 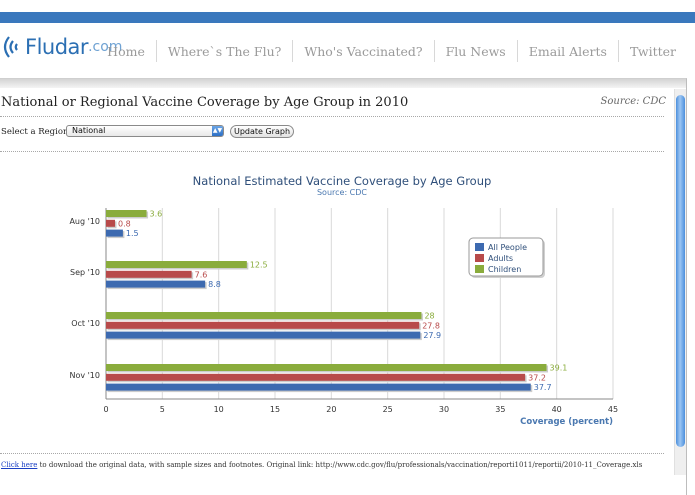 What do you see at coordinates (331, 409) in the screenshot?
I see `x-tick-label: 20` at bounding box center [331, 409].